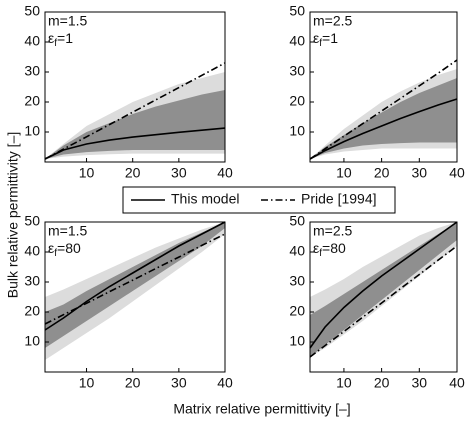  What do you see at coordinates (339, 199) in the screenshot?
I see `legend-label: Pride [1994]` at bounding box center [339, 199].